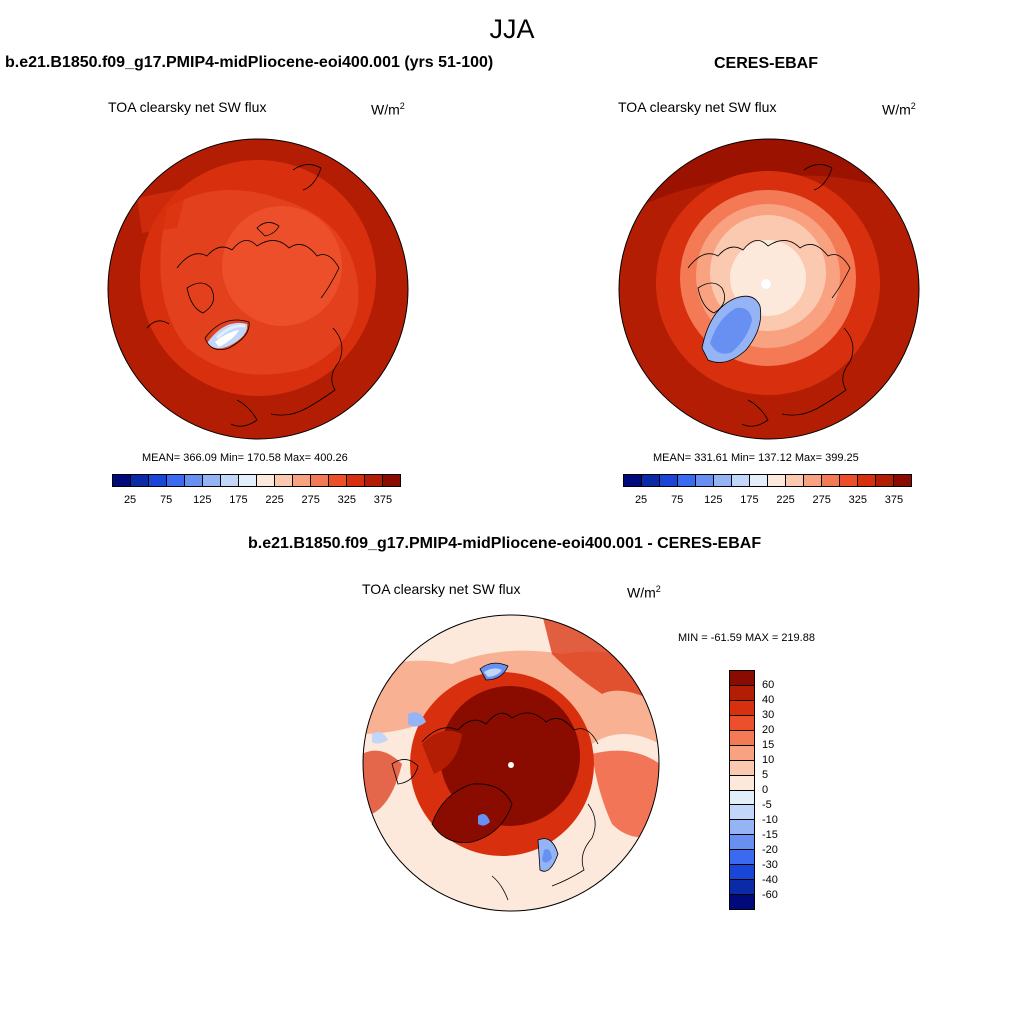  I want to click on panel1-colorbar-ticks: 25 75 125 175 225 275 325 375, so click(256, 501).